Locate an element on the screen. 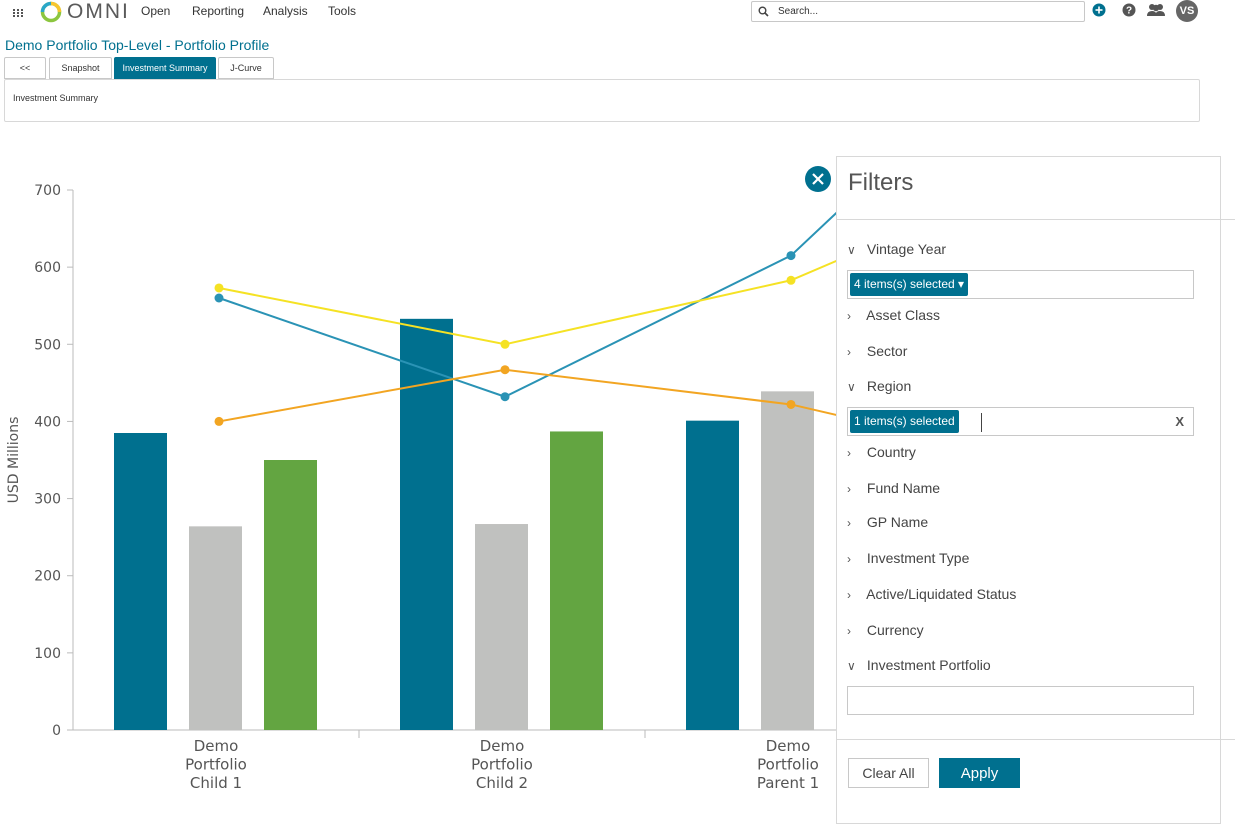 The width and height of the screenshot is (1235, 838). close-icon is located at coordinates (818, 179).